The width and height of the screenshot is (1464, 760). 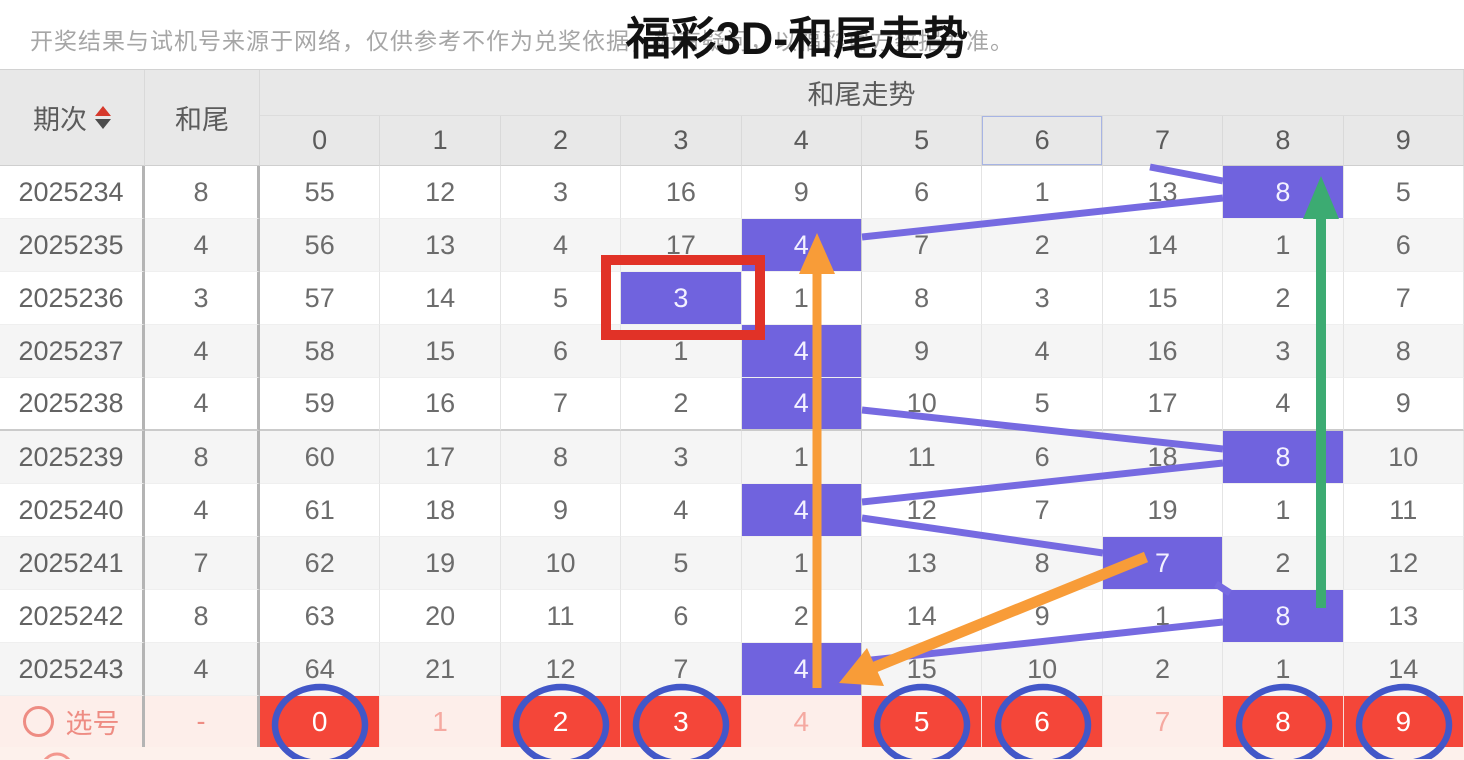 What do you see at coordinates (38, 721) in the screenshot?
I see `circle-icon` at bounding box center [38, 721].